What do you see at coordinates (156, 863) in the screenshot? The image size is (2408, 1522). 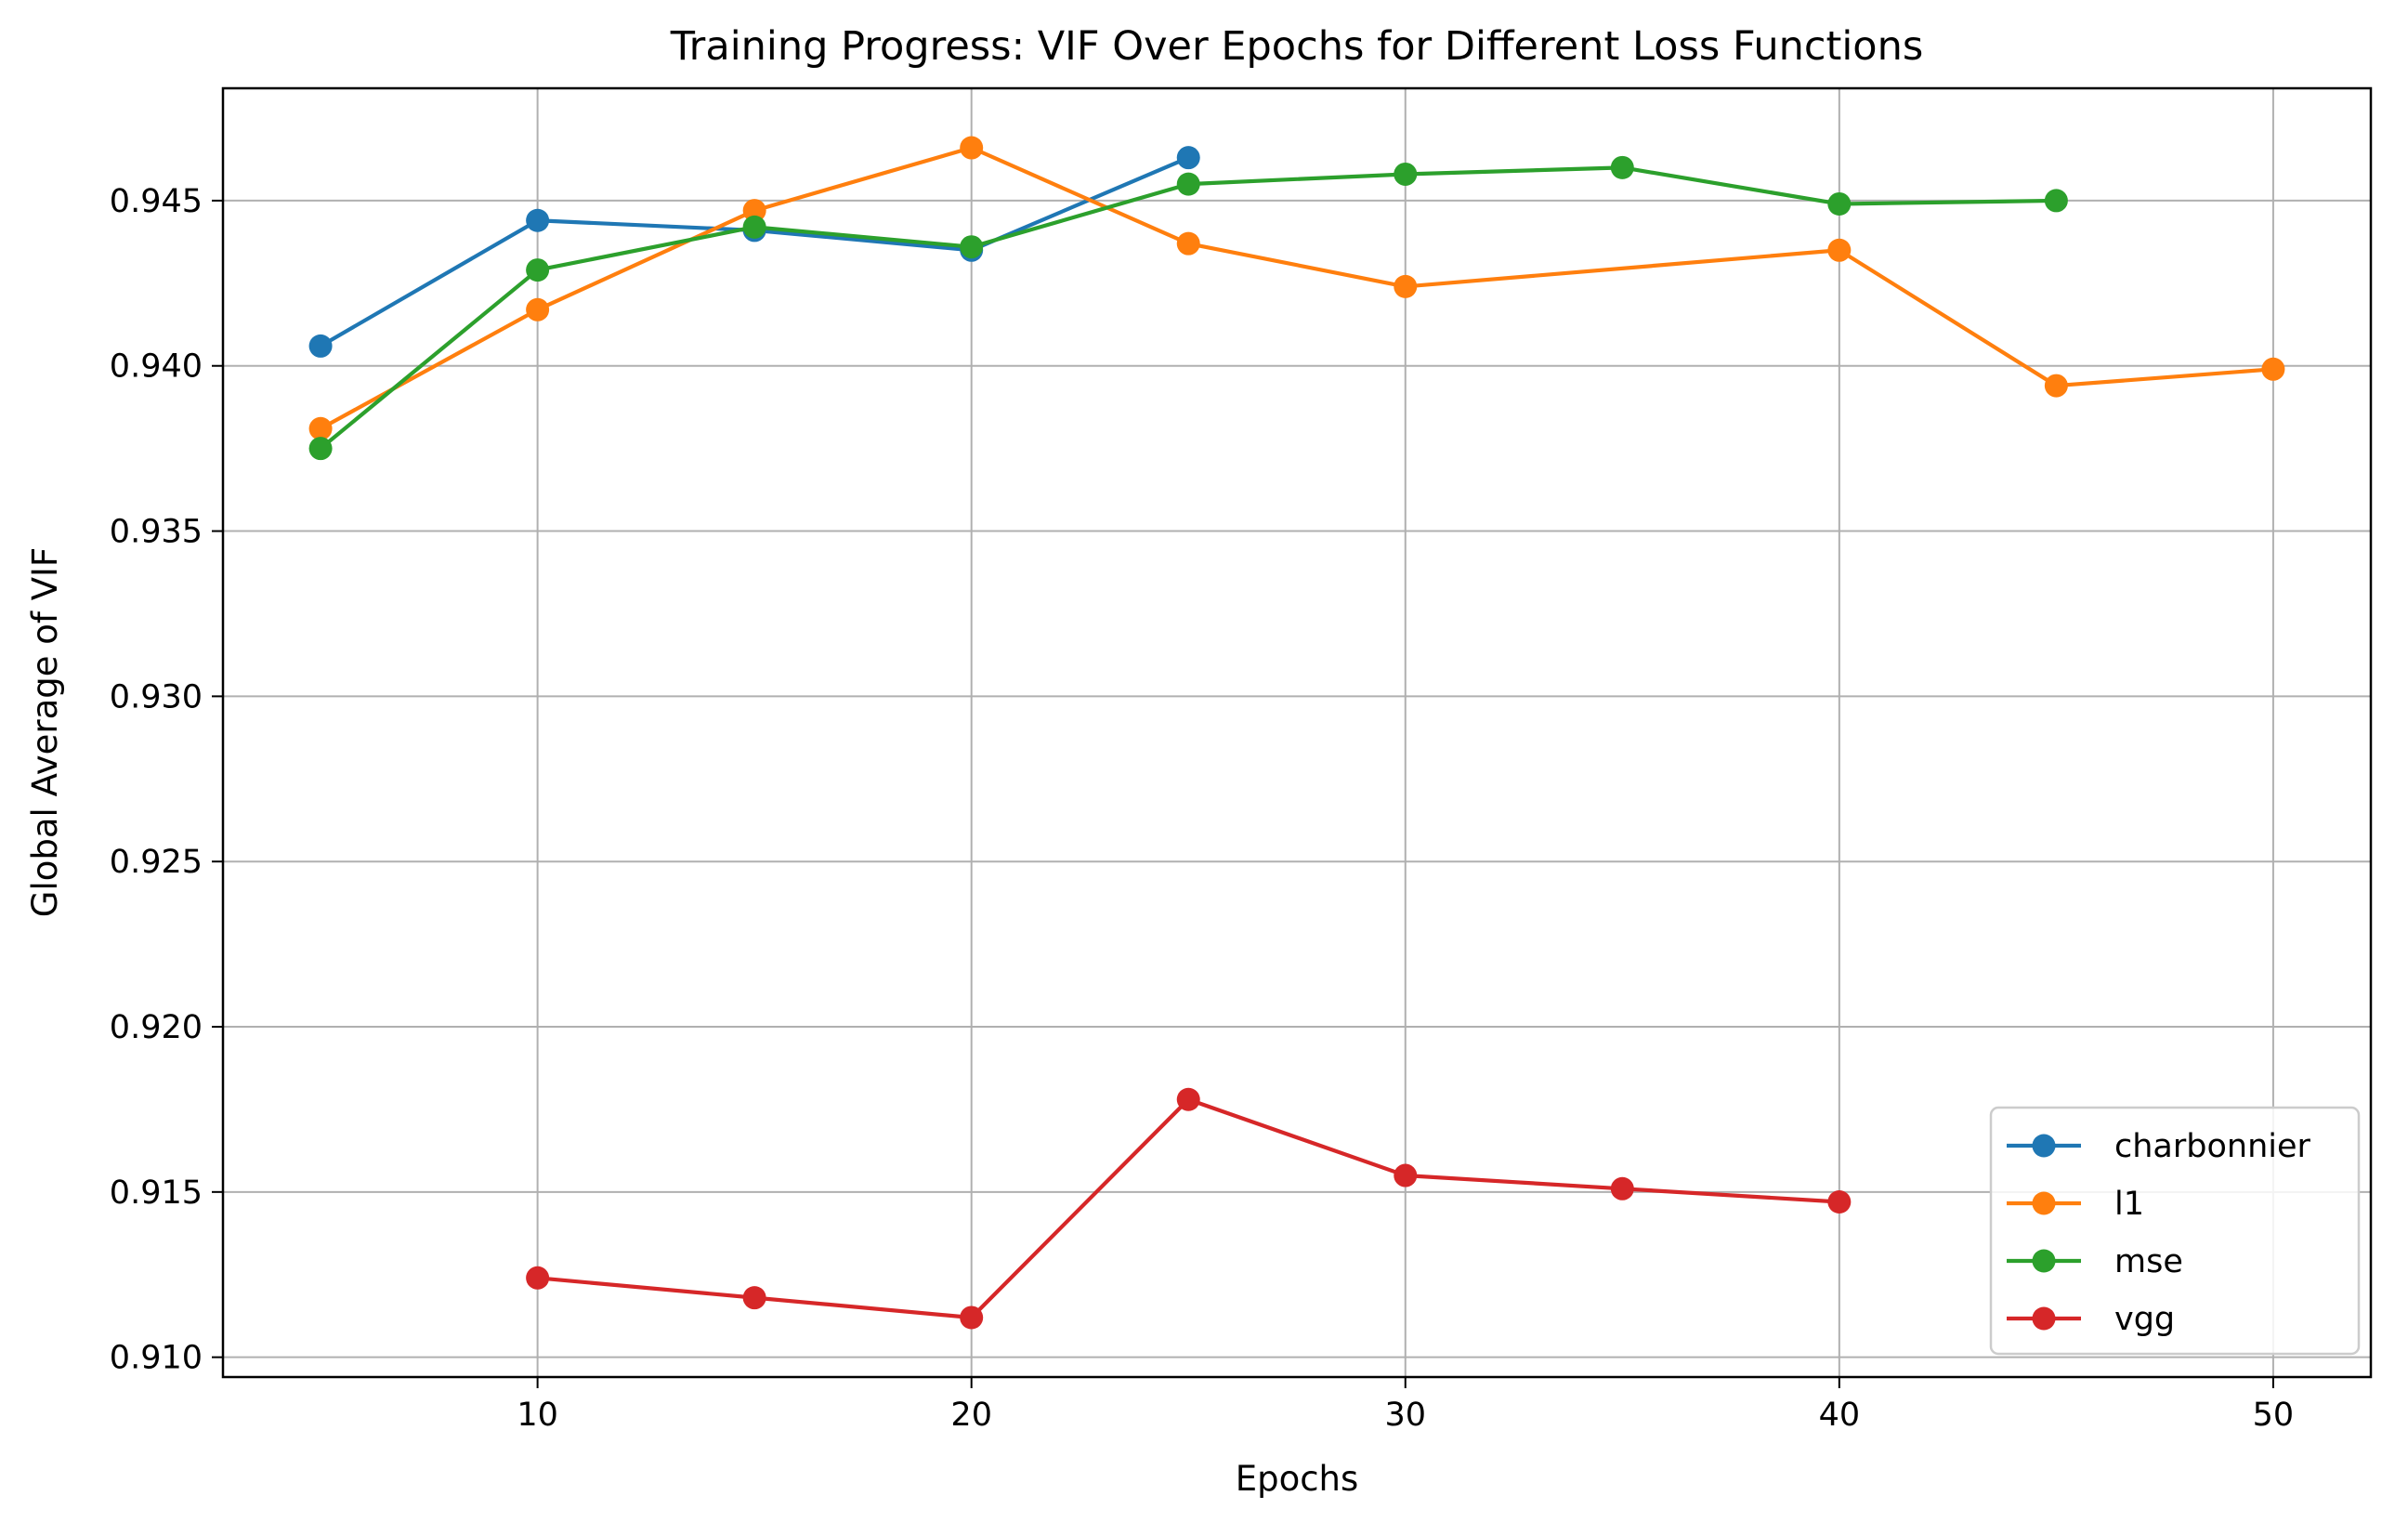 I see `y-tick-label: 0.925` at bounding box center [156, 863].